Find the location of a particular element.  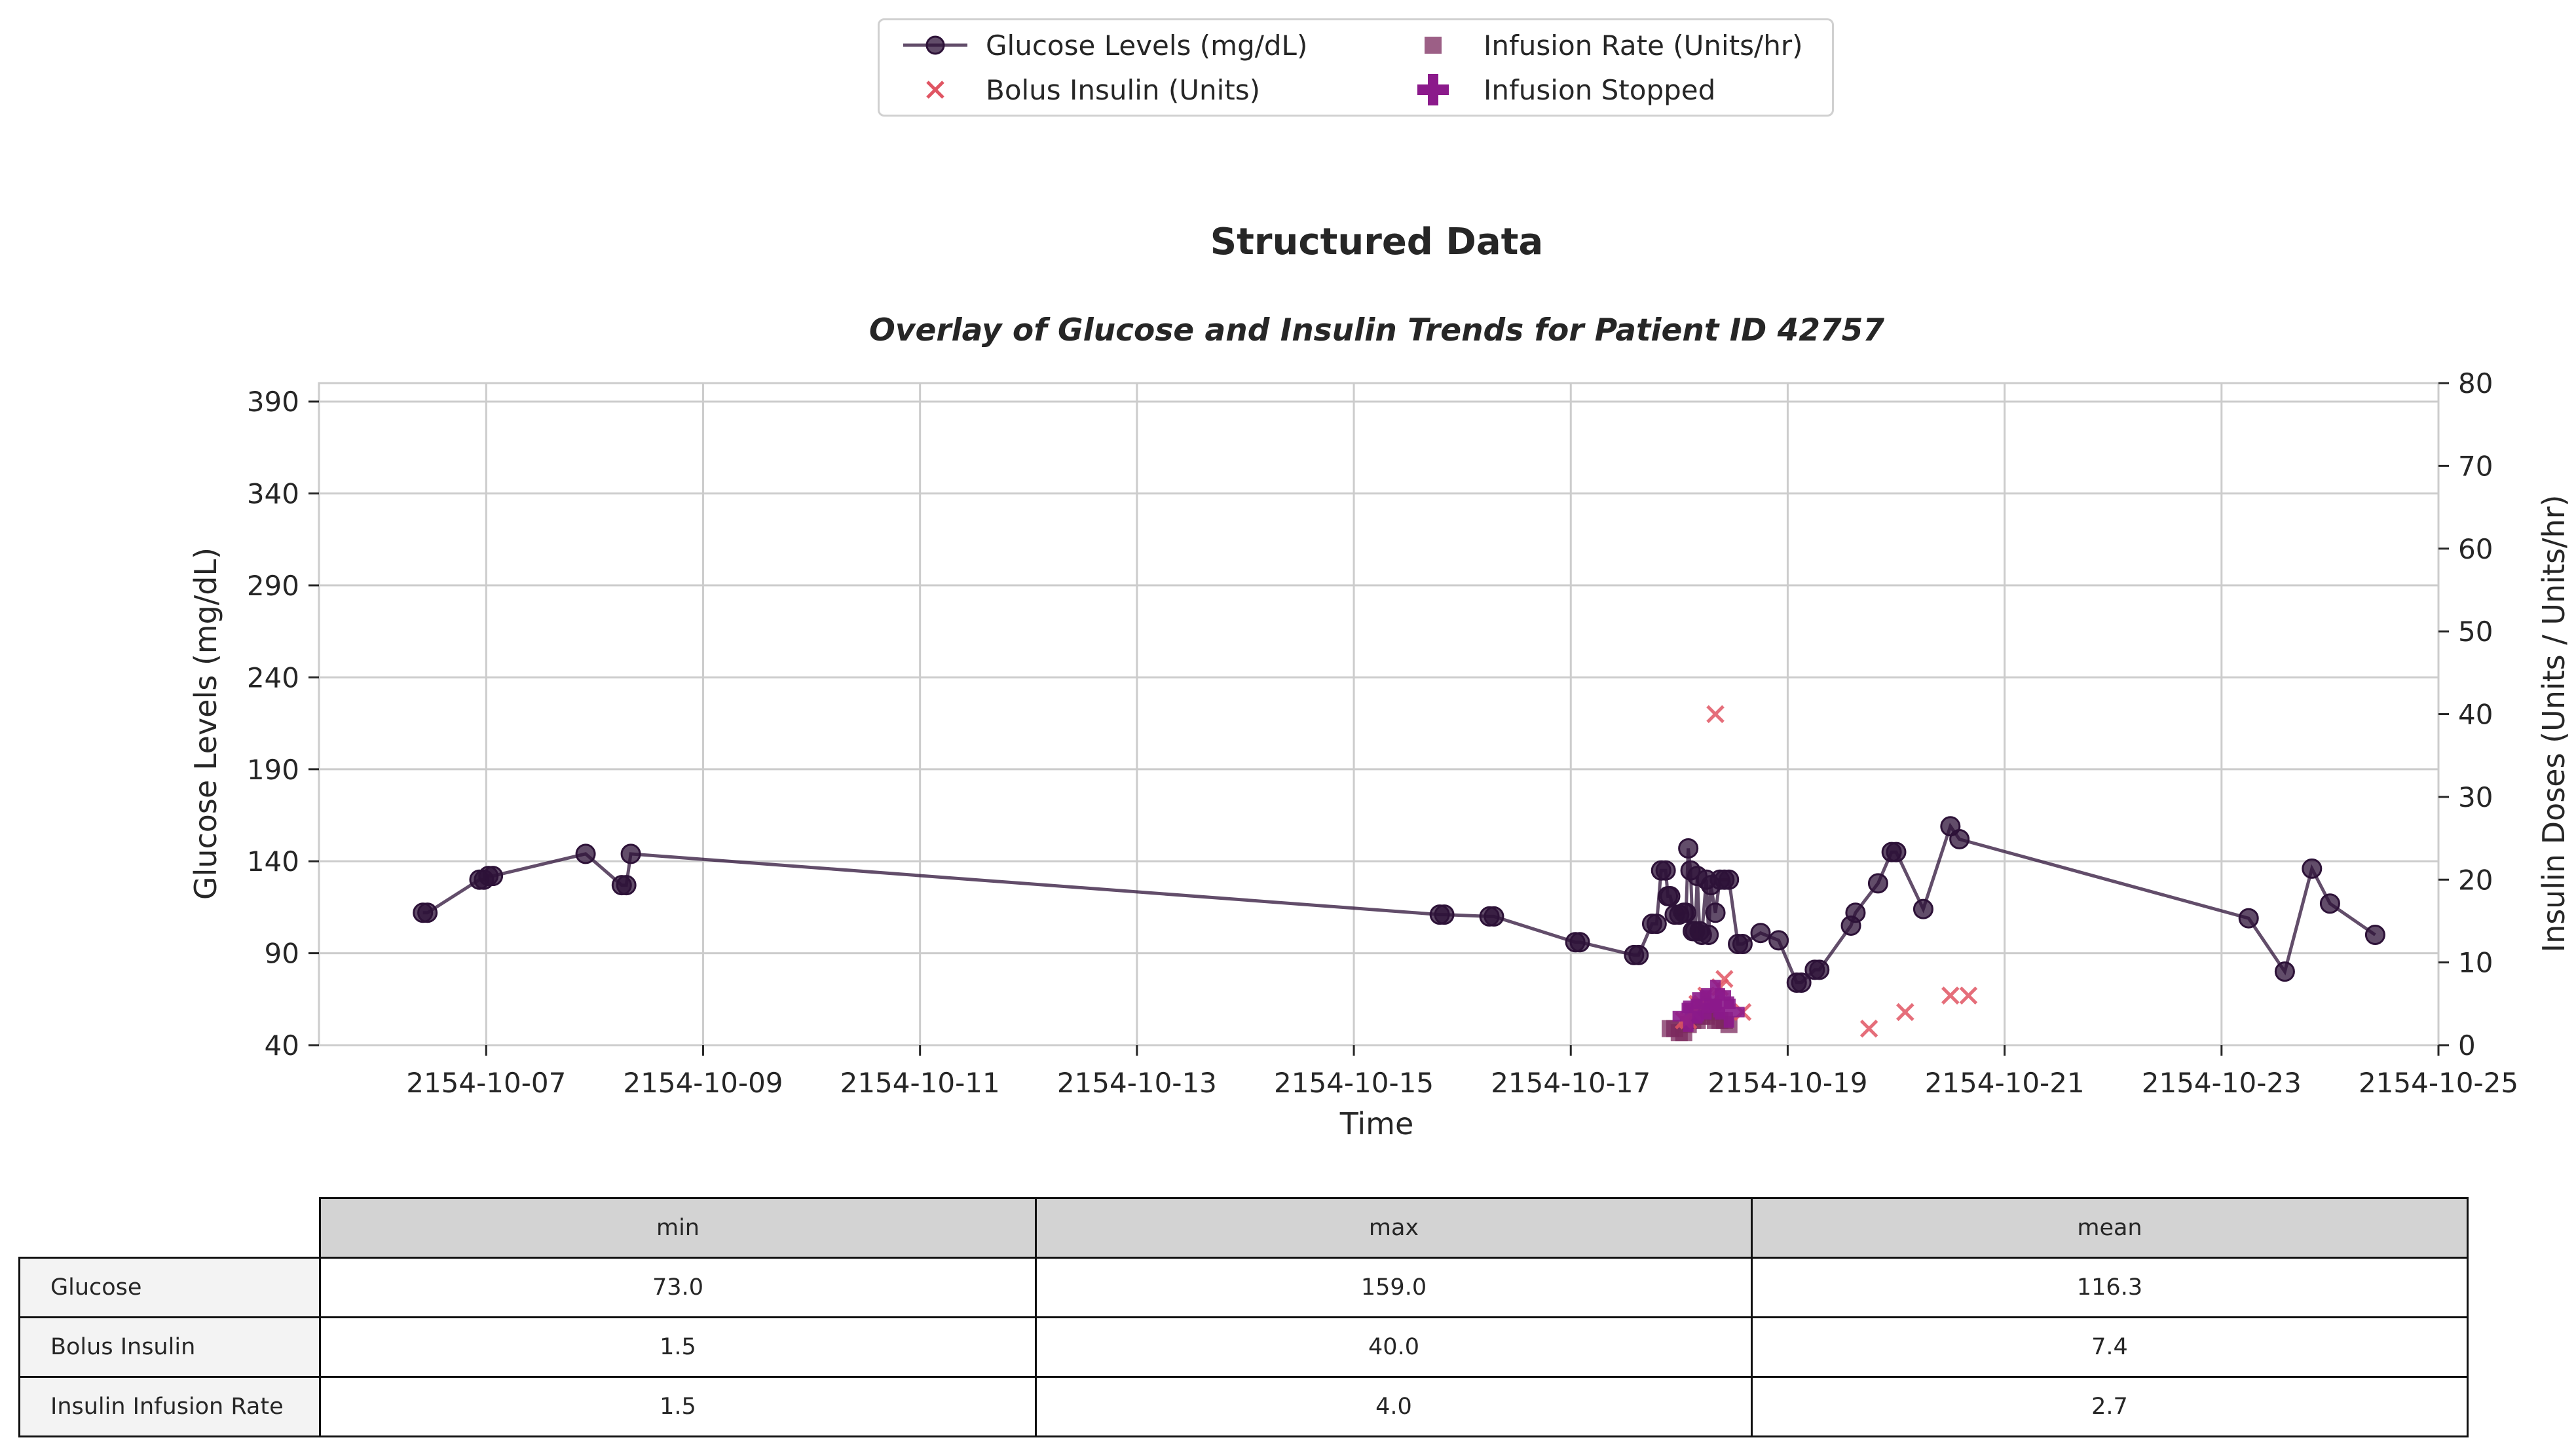

y2-tick-label: 80 is located at coordinates (2475, 383).